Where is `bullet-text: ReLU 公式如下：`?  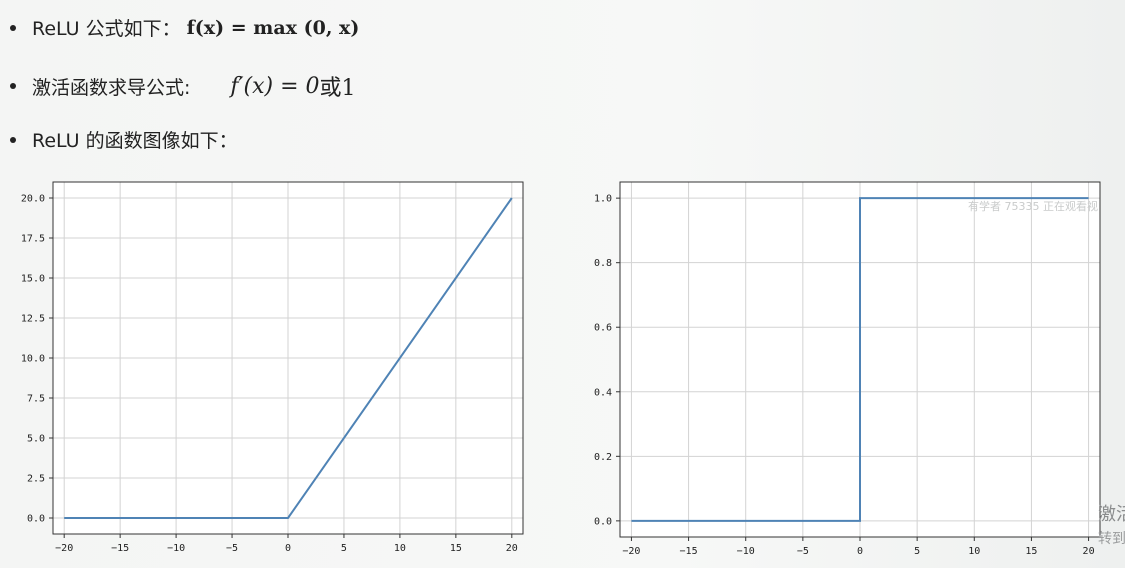 bullet-text: ReLU 公式如下： is located at coordinates (106, 29).